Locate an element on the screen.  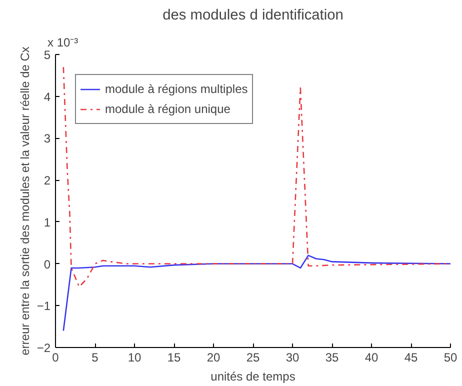
x-tick-label: 0 is located at coordinates (56, 357).